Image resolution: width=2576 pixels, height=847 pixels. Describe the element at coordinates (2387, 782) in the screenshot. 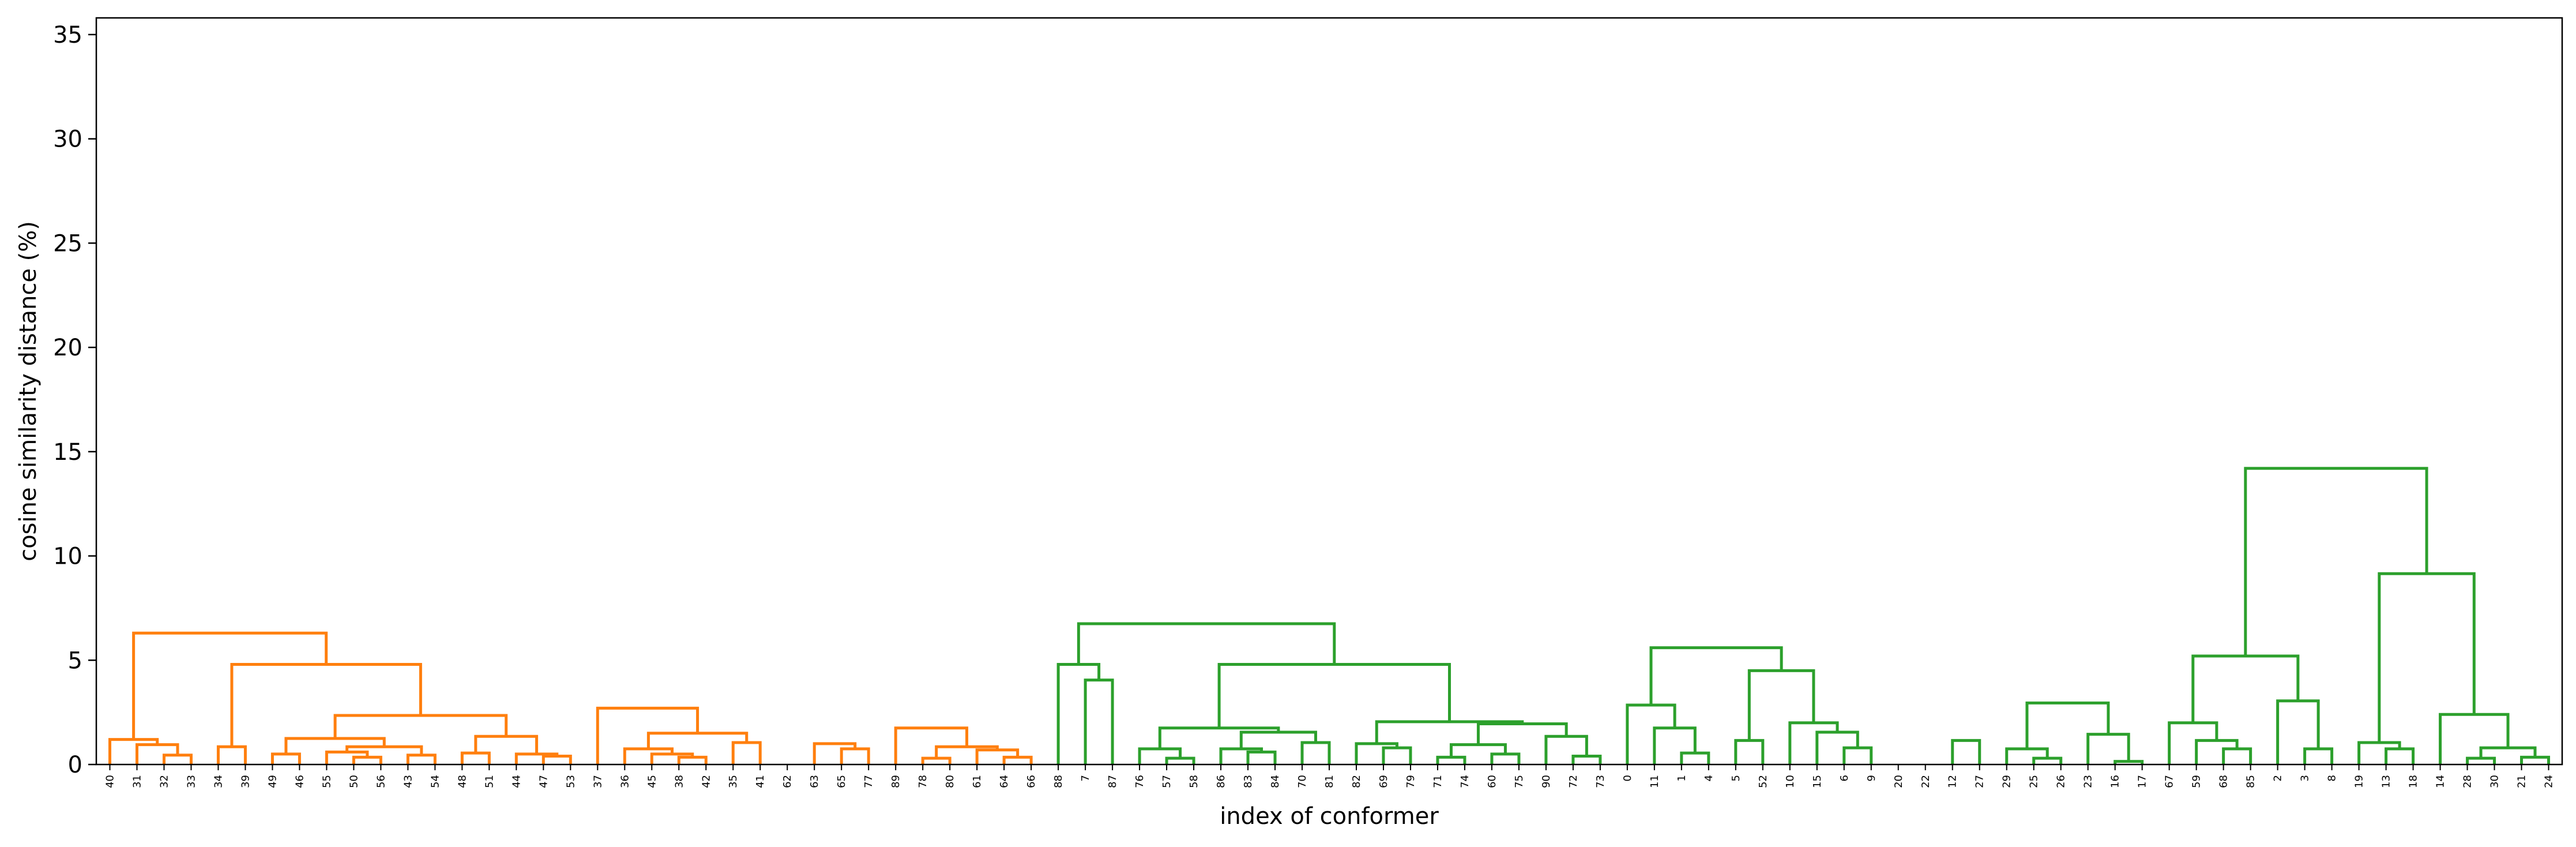

I see `leaf-label: 13` at that location.